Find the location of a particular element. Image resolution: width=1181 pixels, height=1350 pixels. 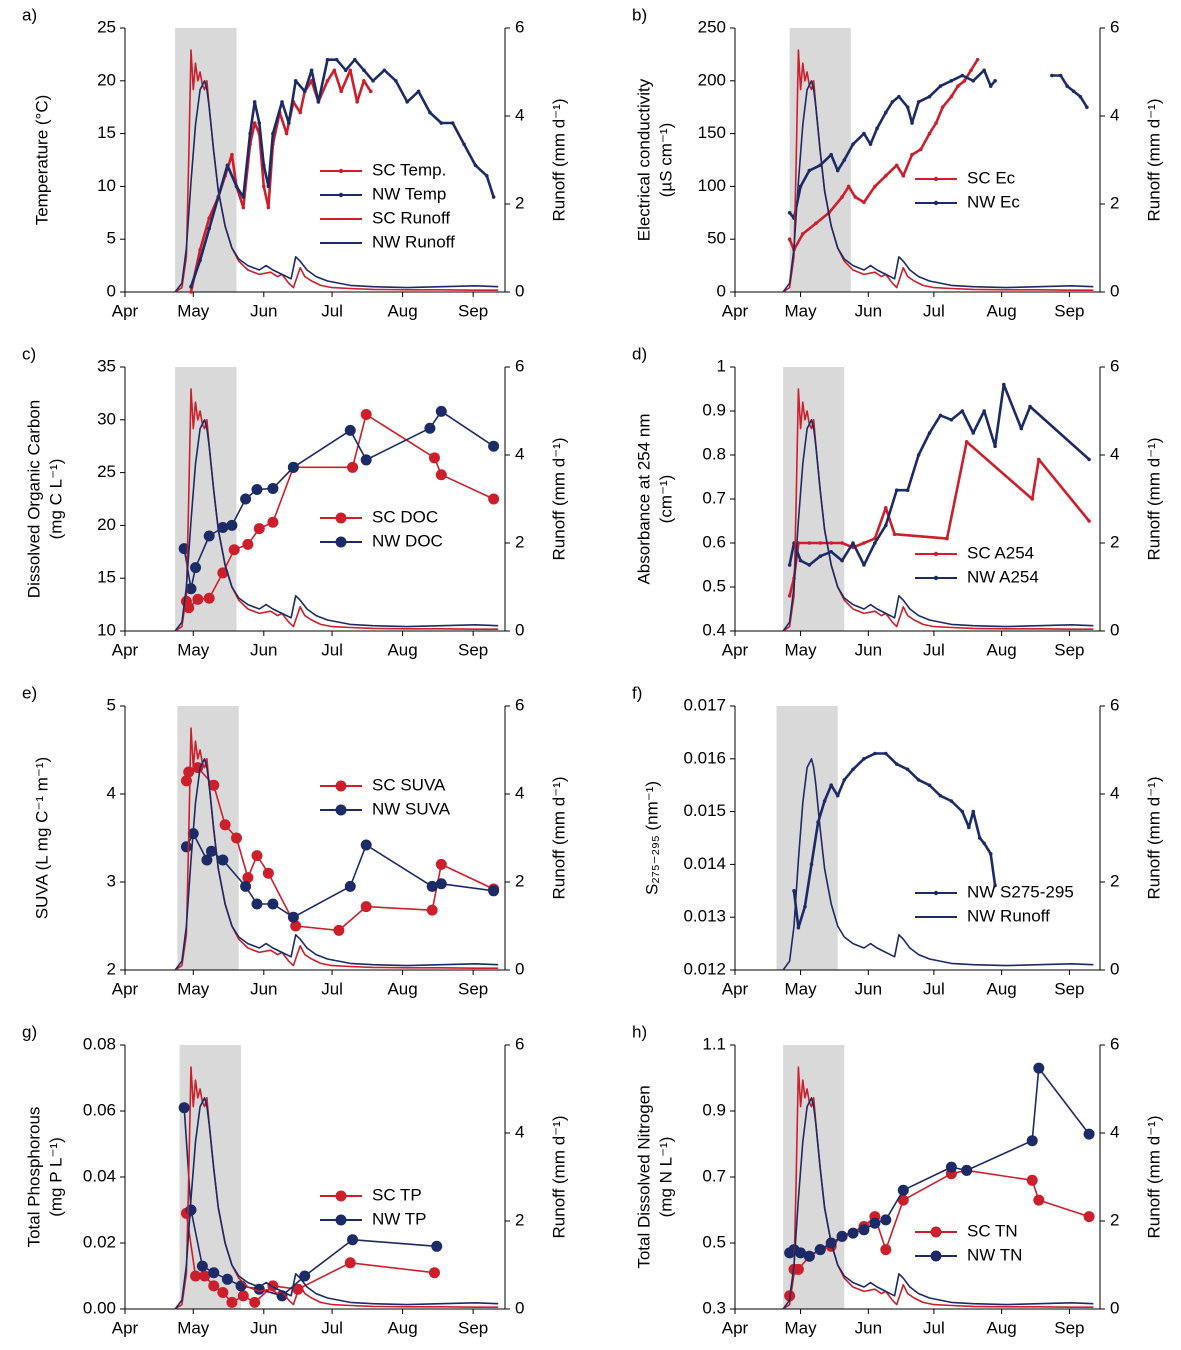

y-tick-label: 20 is located at coordinates (106, 79).